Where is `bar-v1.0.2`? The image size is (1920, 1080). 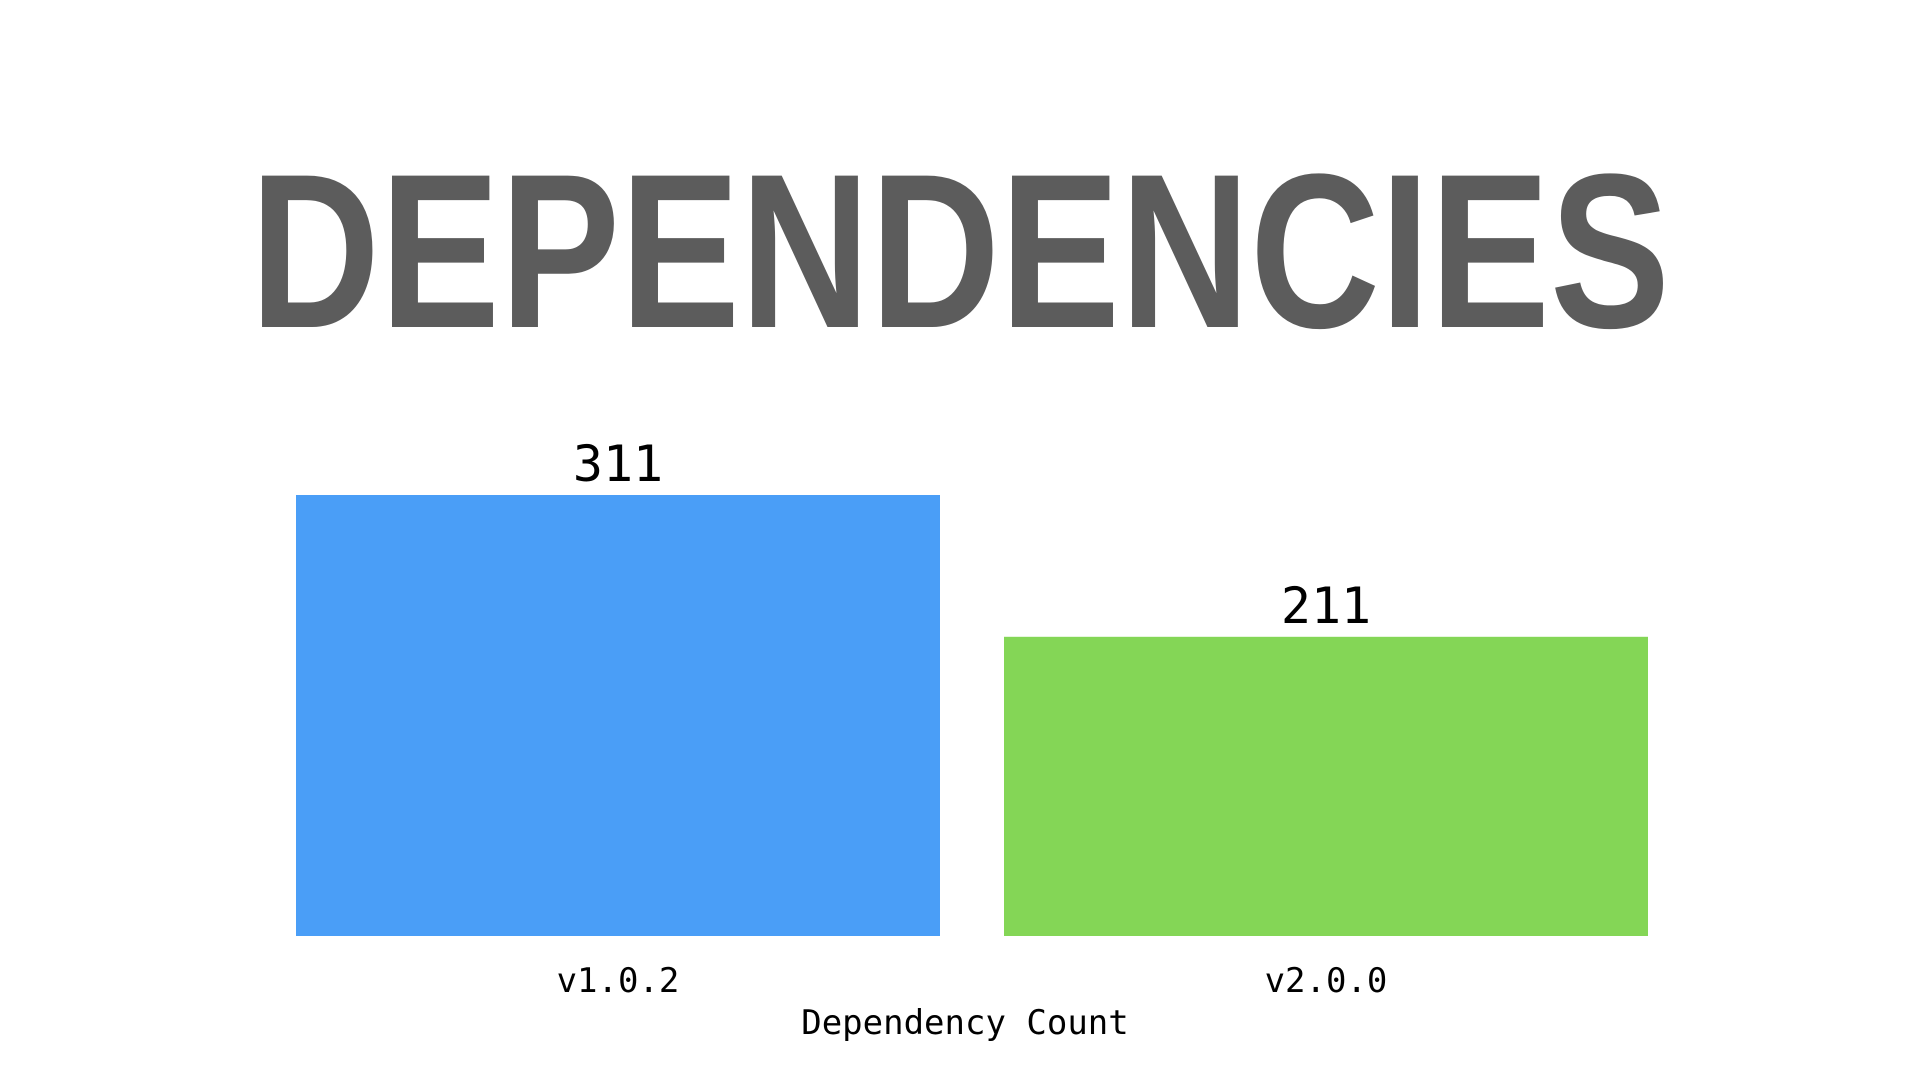
bar-v1.0.2 is located at coordinates (618, 715).